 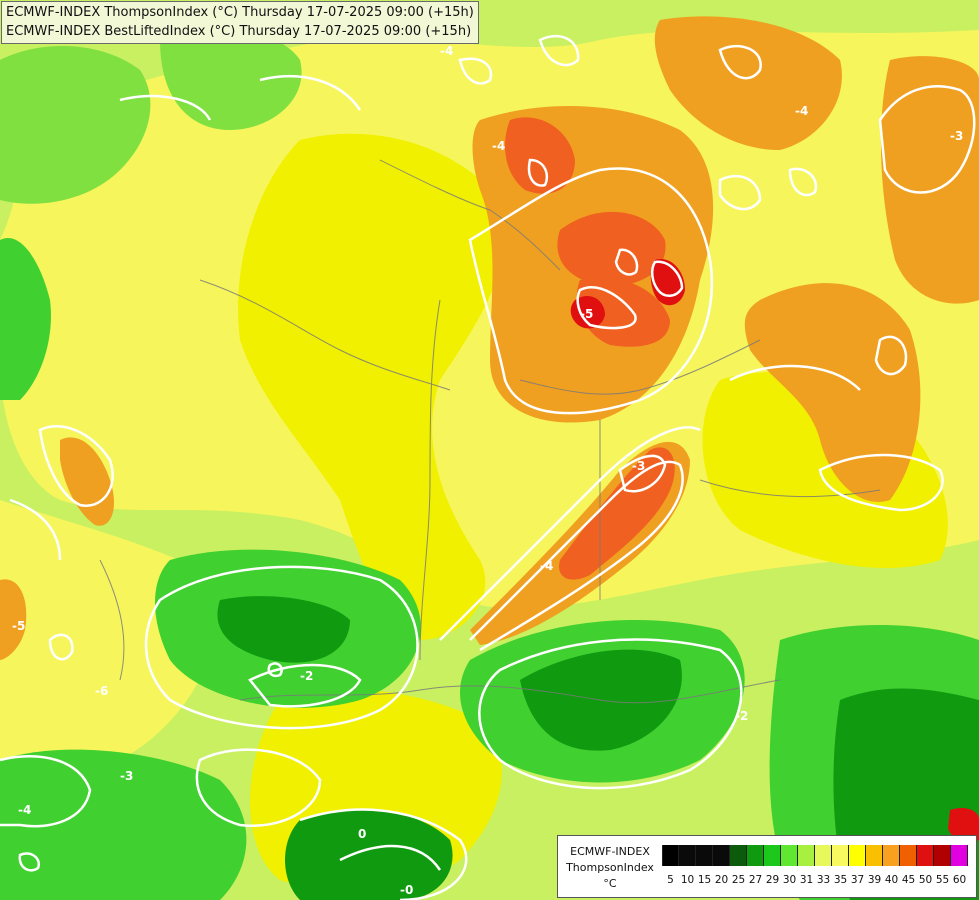 I want to click on legend-tick-label: 5, so click(x=670, y=880).